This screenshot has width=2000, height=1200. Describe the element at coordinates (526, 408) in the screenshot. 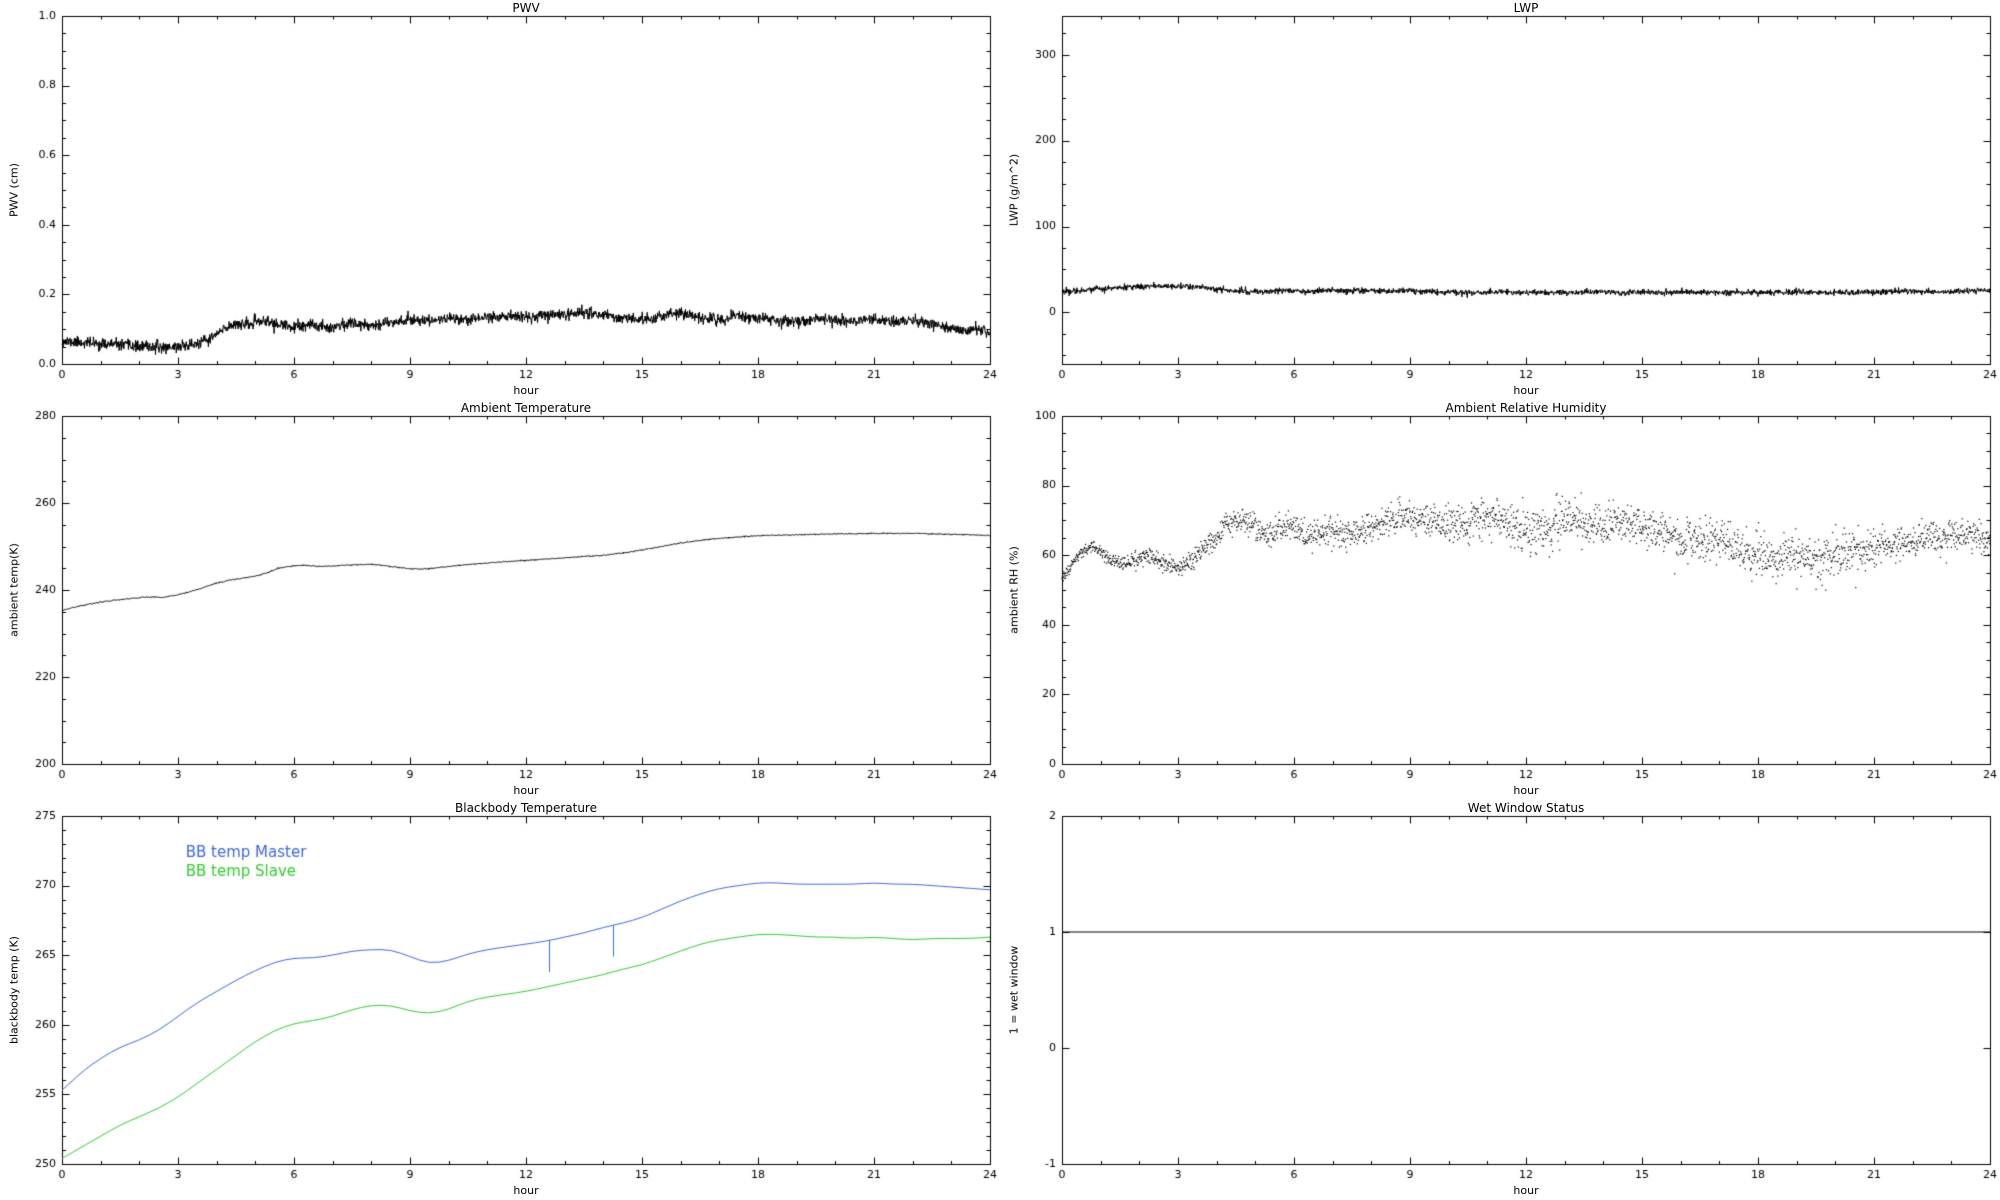

I see `ambient-temperature-title: Ambient Temperature` at that location.